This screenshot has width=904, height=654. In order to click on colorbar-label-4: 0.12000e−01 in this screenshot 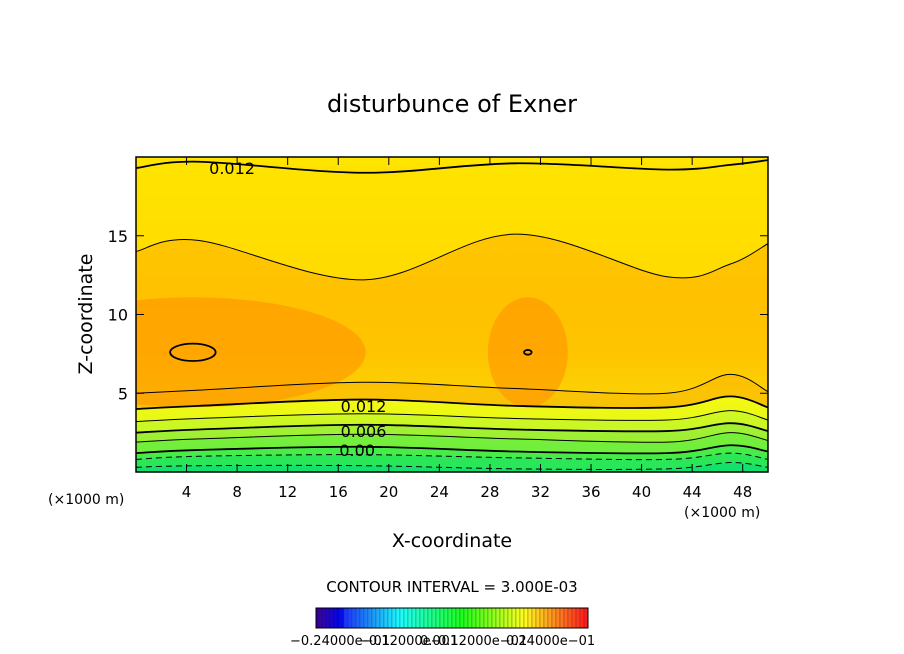, I will do `click(482, 641)`.